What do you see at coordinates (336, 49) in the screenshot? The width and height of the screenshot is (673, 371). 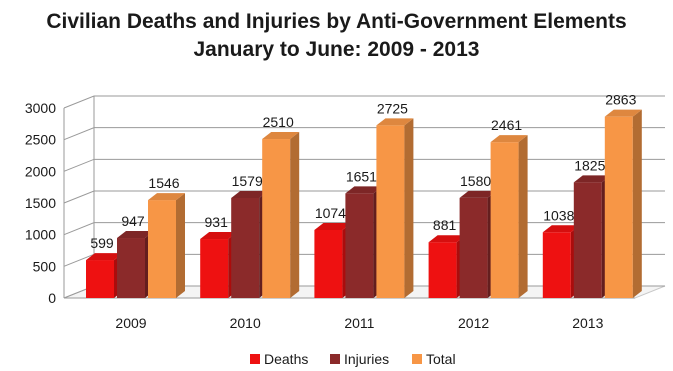 I see `chart-subtitle: January to June: 2009 - 2013` at bounding box center [336, 49].